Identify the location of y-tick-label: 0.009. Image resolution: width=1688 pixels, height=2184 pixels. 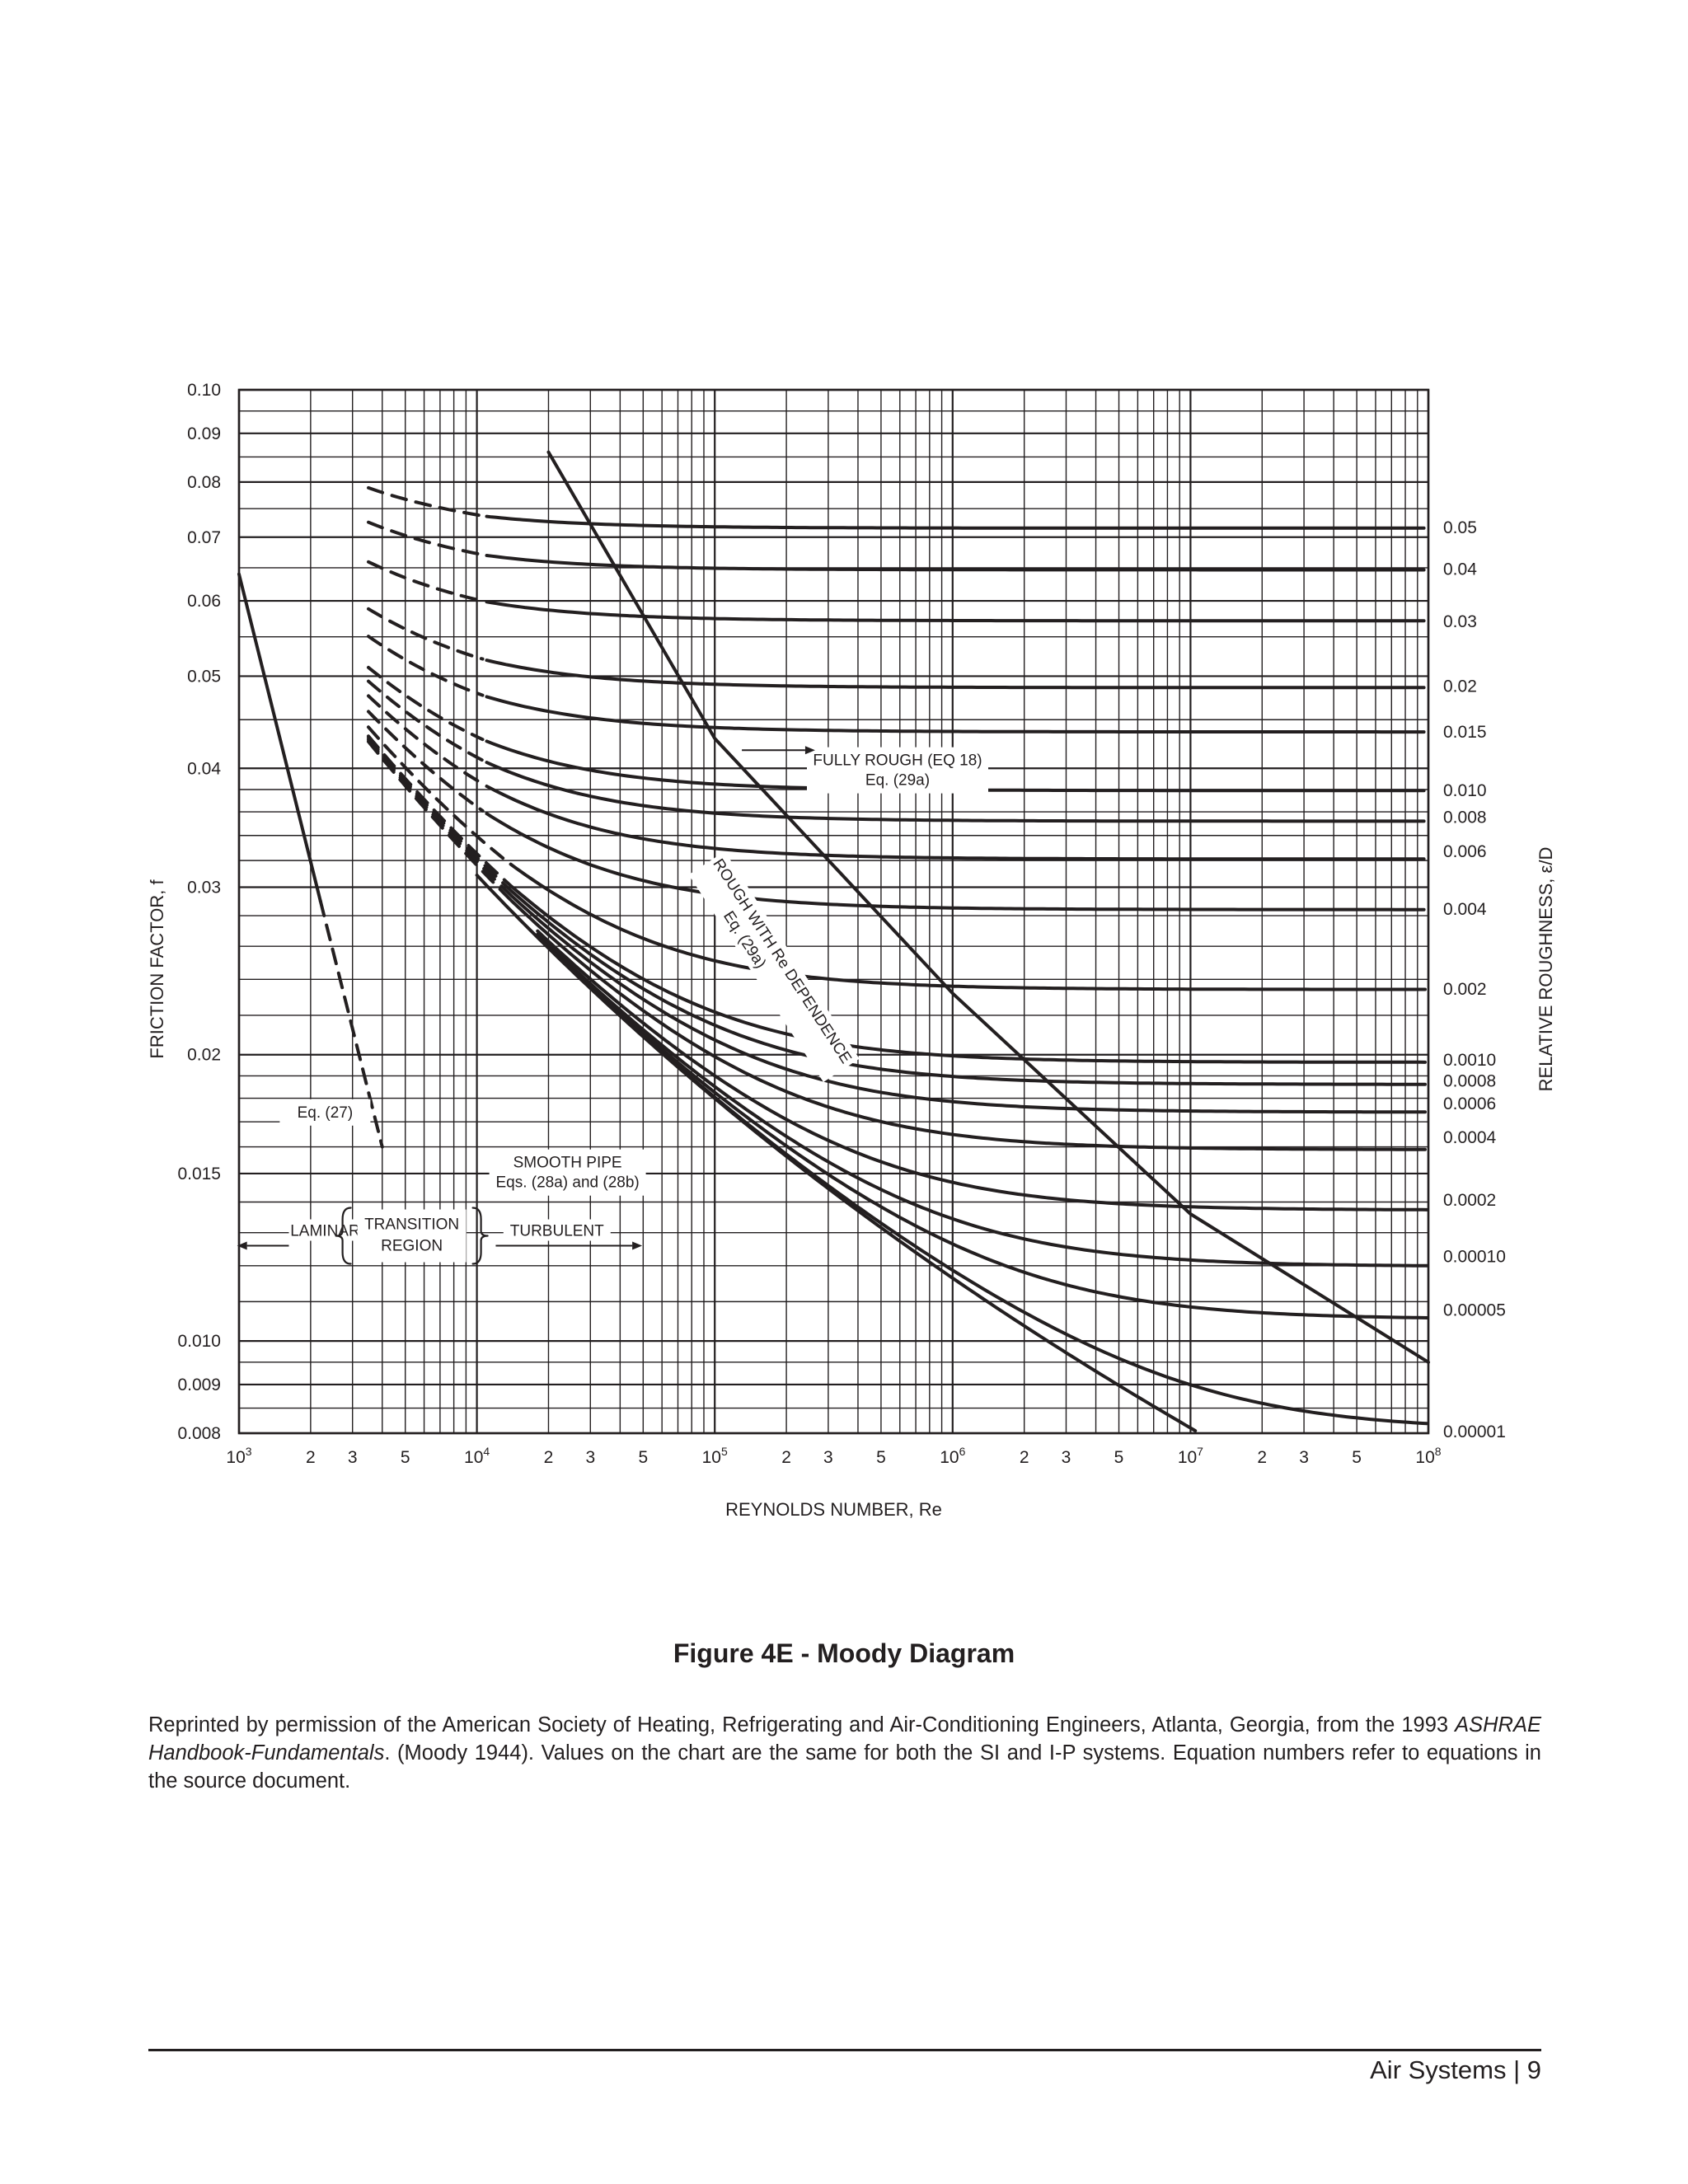
(199, 1385).